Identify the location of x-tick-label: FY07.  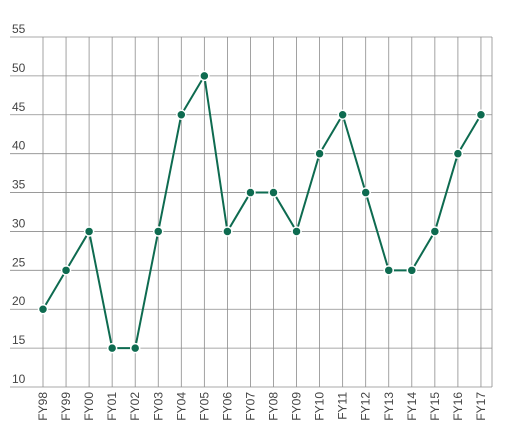
(250, 406).